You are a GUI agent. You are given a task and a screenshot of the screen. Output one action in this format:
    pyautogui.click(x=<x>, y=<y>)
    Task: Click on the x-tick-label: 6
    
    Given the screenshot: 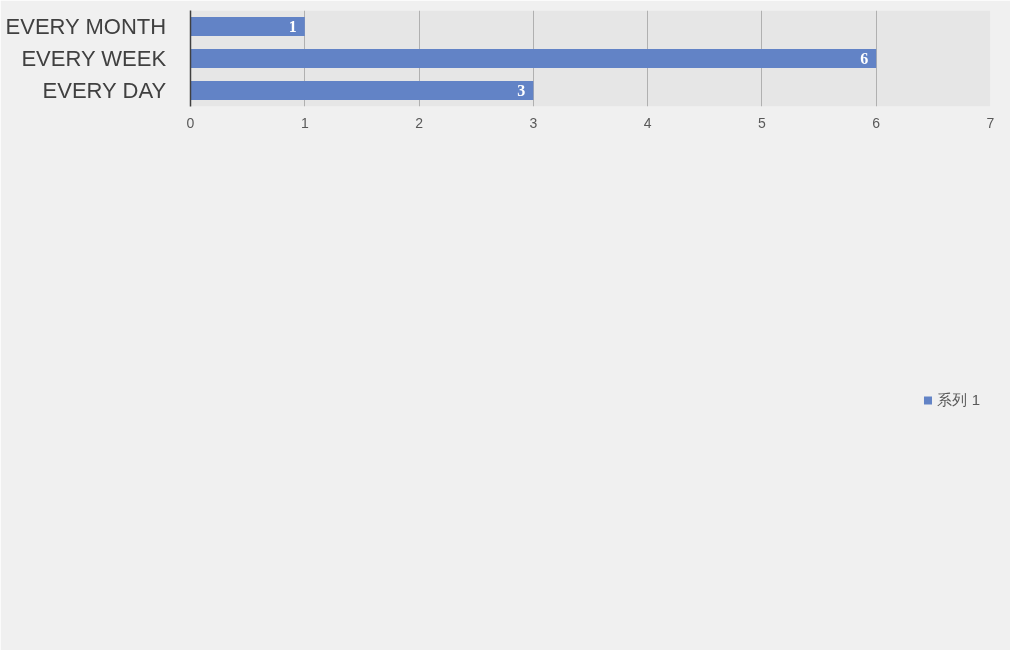 What is the action you would take?
    pyautogui.click(x=876, y=122)
    